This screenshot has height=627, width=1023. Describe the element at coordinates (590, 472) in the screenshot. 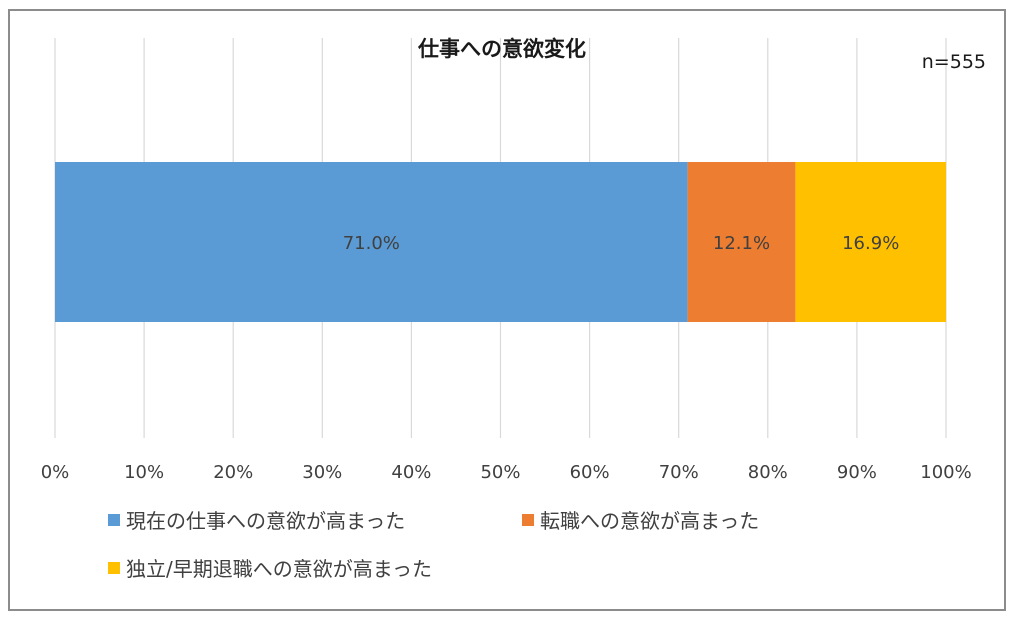

I see `x-tick-label: 60%` at that location.